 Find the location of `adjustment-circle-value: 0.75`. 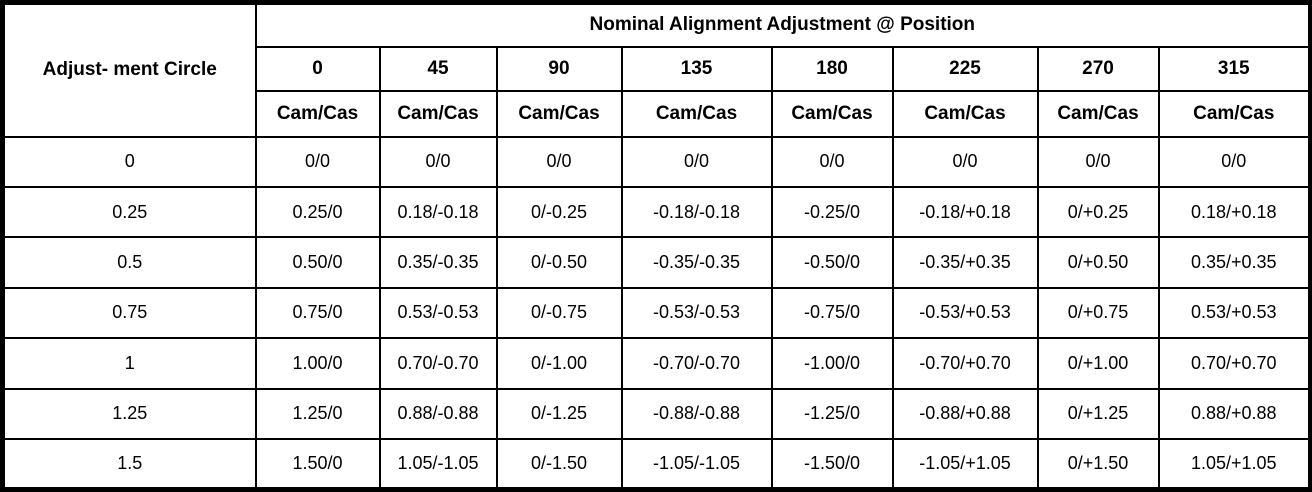

adjustment-circle-value: 0.75 is located at coordinates (129, 313).